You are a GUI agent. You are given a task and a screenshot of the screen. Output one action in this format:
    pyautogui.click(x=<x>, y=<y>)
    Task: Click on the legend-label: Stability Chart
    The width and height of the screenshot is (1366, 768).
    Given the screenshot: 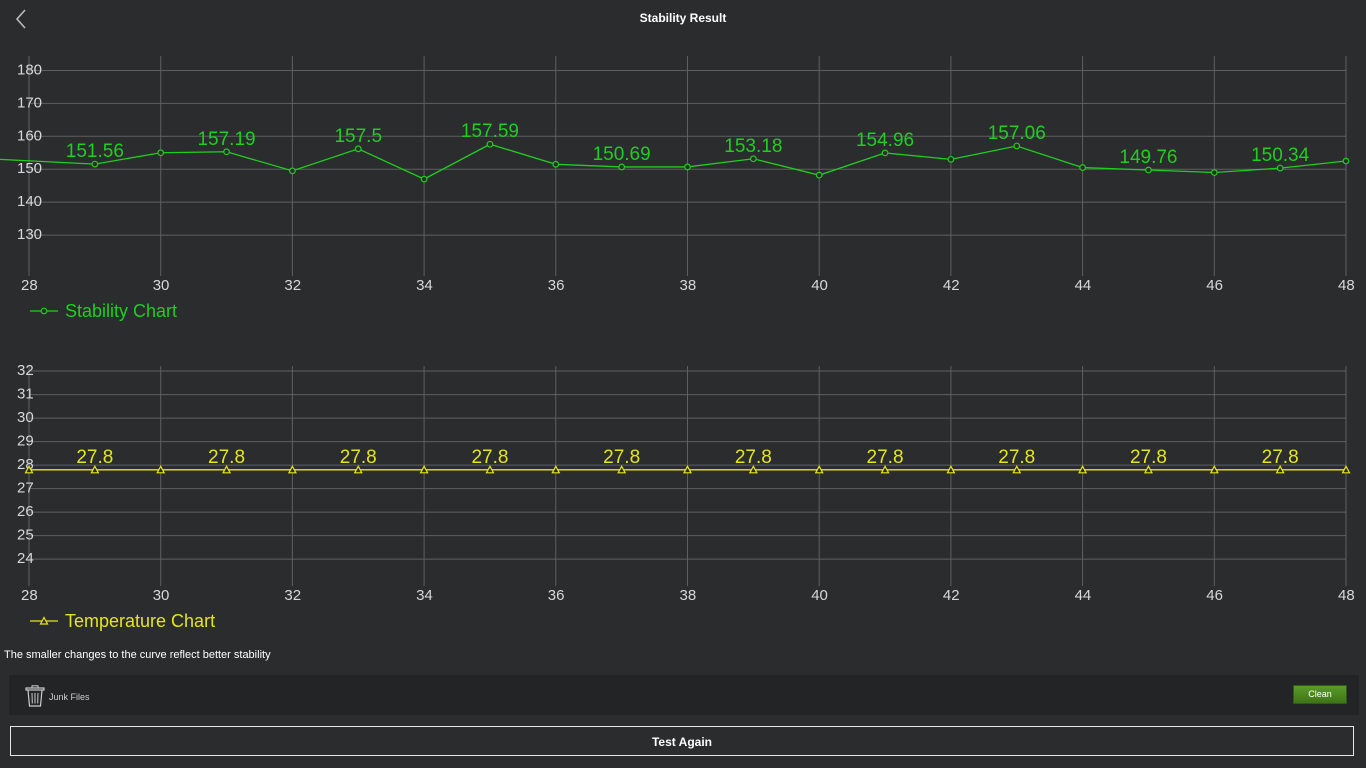 What is the action you would take?
    pyautogui.click(x=121, y=311)
    